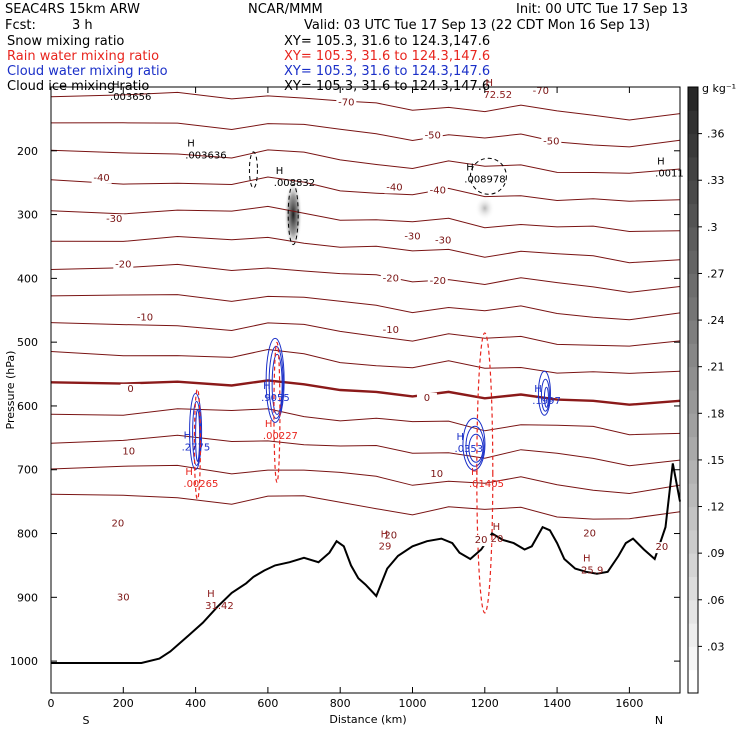  I want to click on y-tick-label: 600, so click(27, 406).